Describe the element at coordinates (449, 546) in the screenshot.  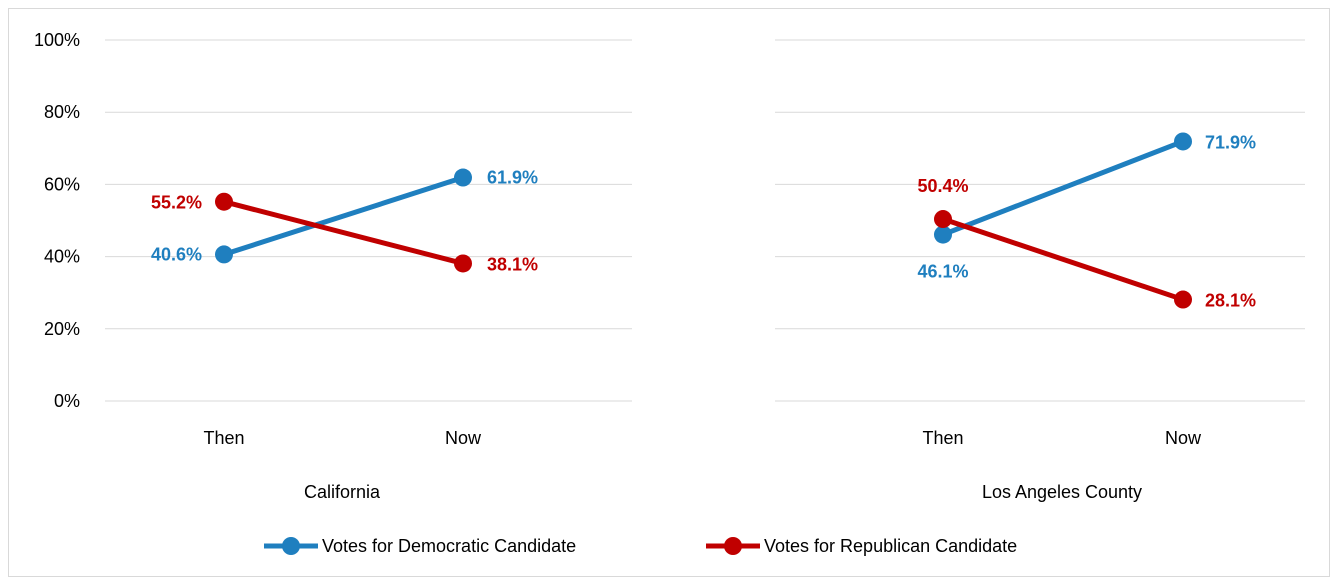
I see `legend-label: Votes for Democratic Candidate` at that location.